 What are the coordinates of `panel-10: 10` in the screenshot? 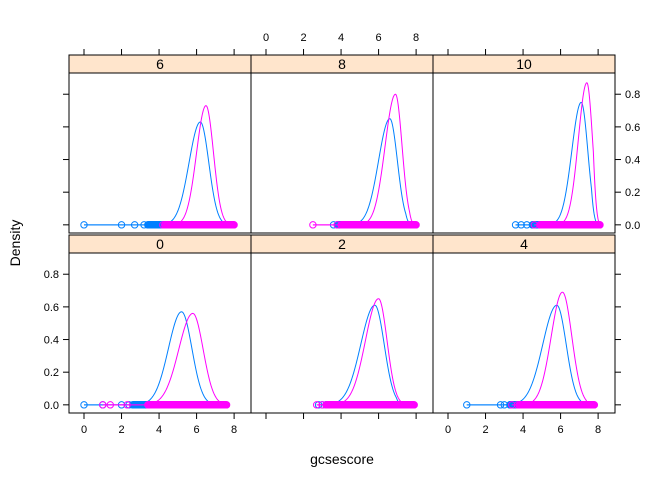 It's located at (524, 144).